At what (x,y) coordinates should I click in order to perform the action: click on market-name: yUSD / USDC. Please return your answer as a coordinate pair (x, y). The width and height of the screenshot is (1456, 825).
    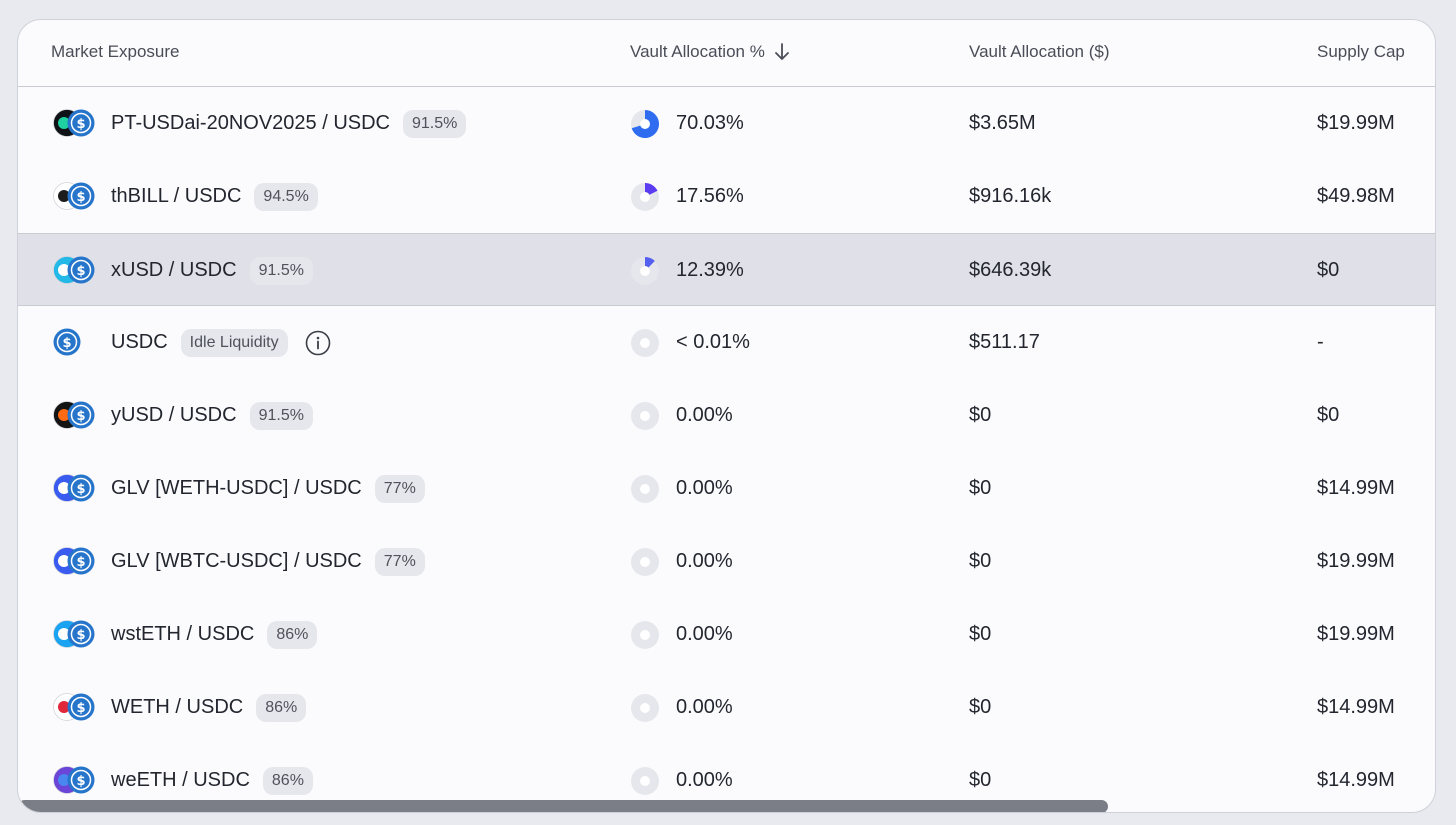
    Looking at the image, I should click on (174, 415).